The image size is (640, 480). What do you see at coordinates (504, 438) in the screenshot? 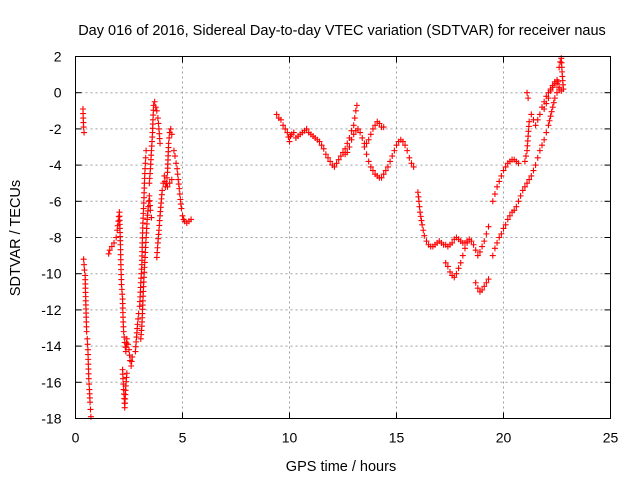
I see `x-tick-label: 20` at bounding box center [504, 438].